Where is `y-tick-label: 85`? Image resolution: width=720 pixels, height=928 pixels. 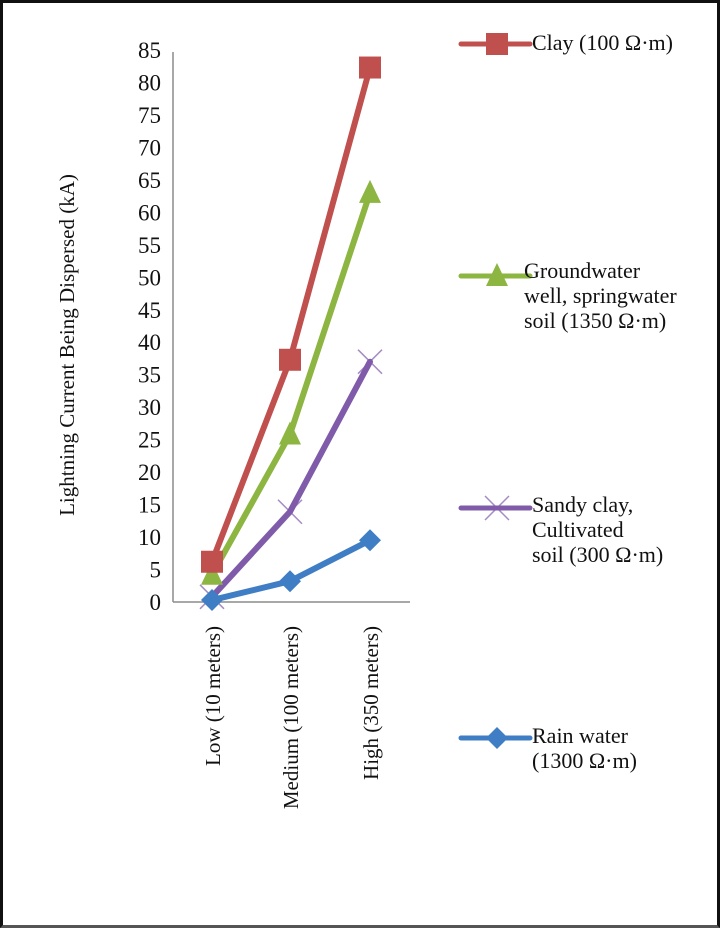
y-tick-label: 85 is located at coordinates (149, 50).